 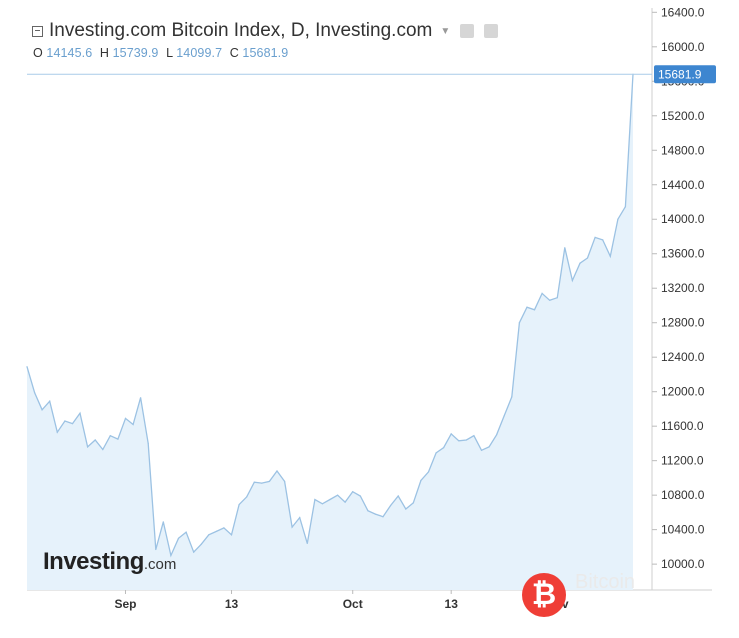 I want to click on y-tick-label: 12000.0, so click(x=683, y=392).